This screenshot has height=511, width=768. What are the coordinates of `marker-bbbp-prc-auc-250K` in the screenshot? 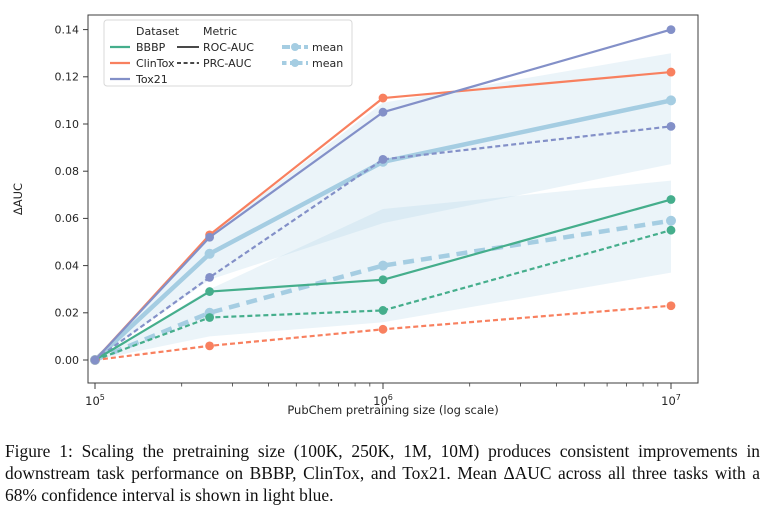 It's located at (210, 317).